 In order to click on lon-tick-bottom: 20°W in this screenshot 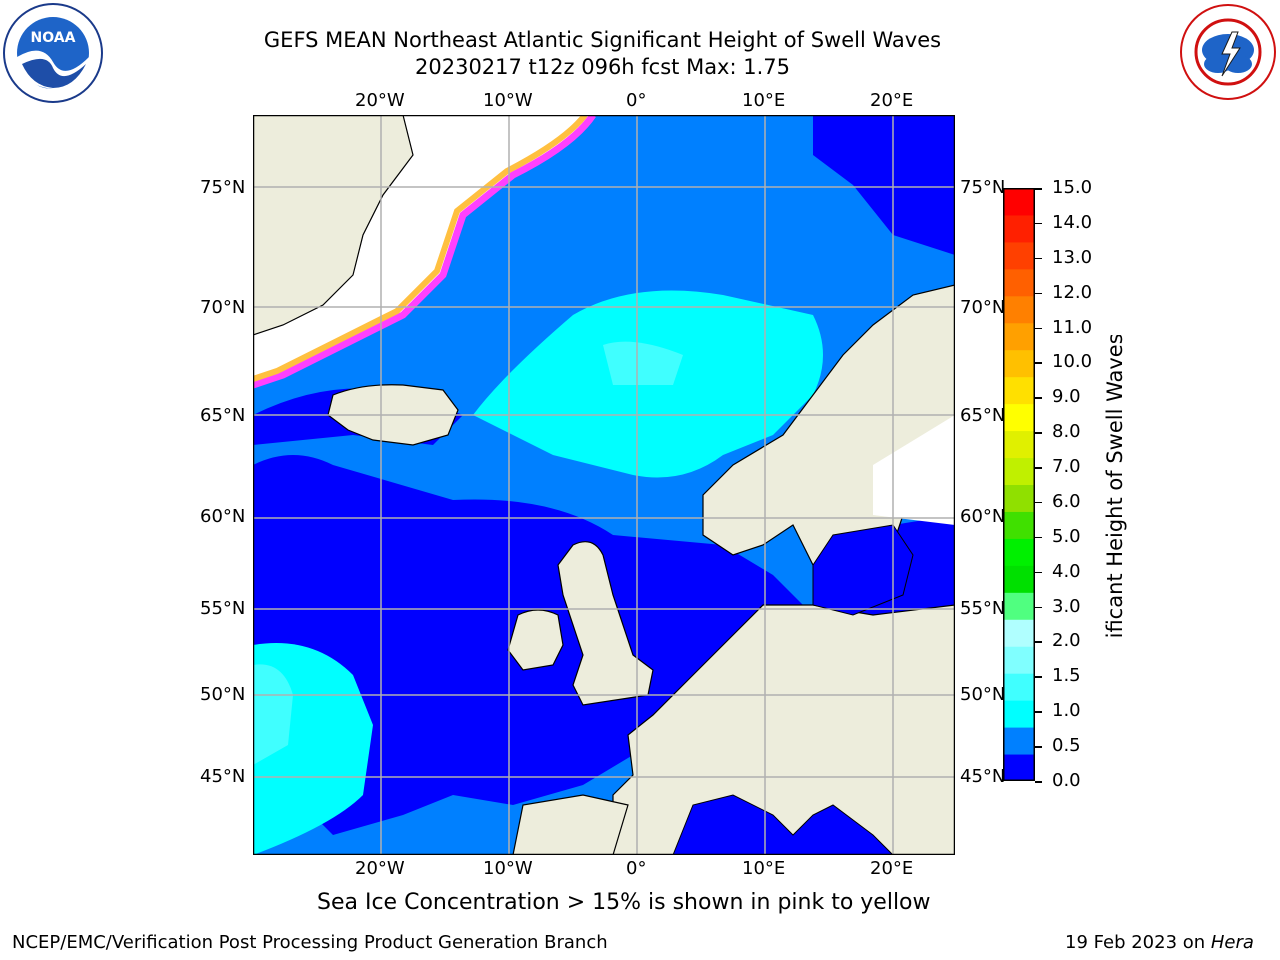, I will do `click(380, 868)`.